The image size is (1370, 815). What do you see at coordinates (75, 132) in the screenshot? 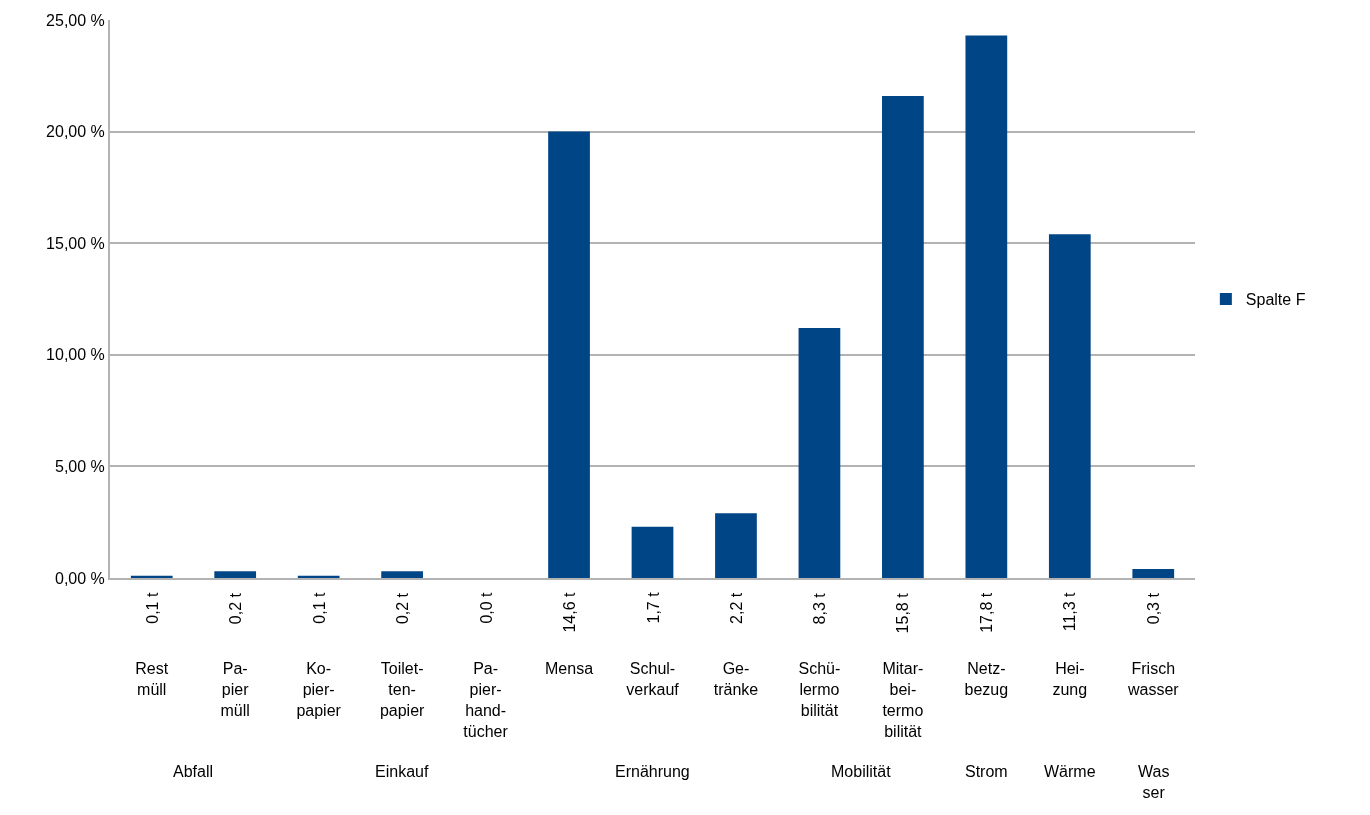
I see `y-tick-label: 20,00 %` at bounding box center [75, 132].